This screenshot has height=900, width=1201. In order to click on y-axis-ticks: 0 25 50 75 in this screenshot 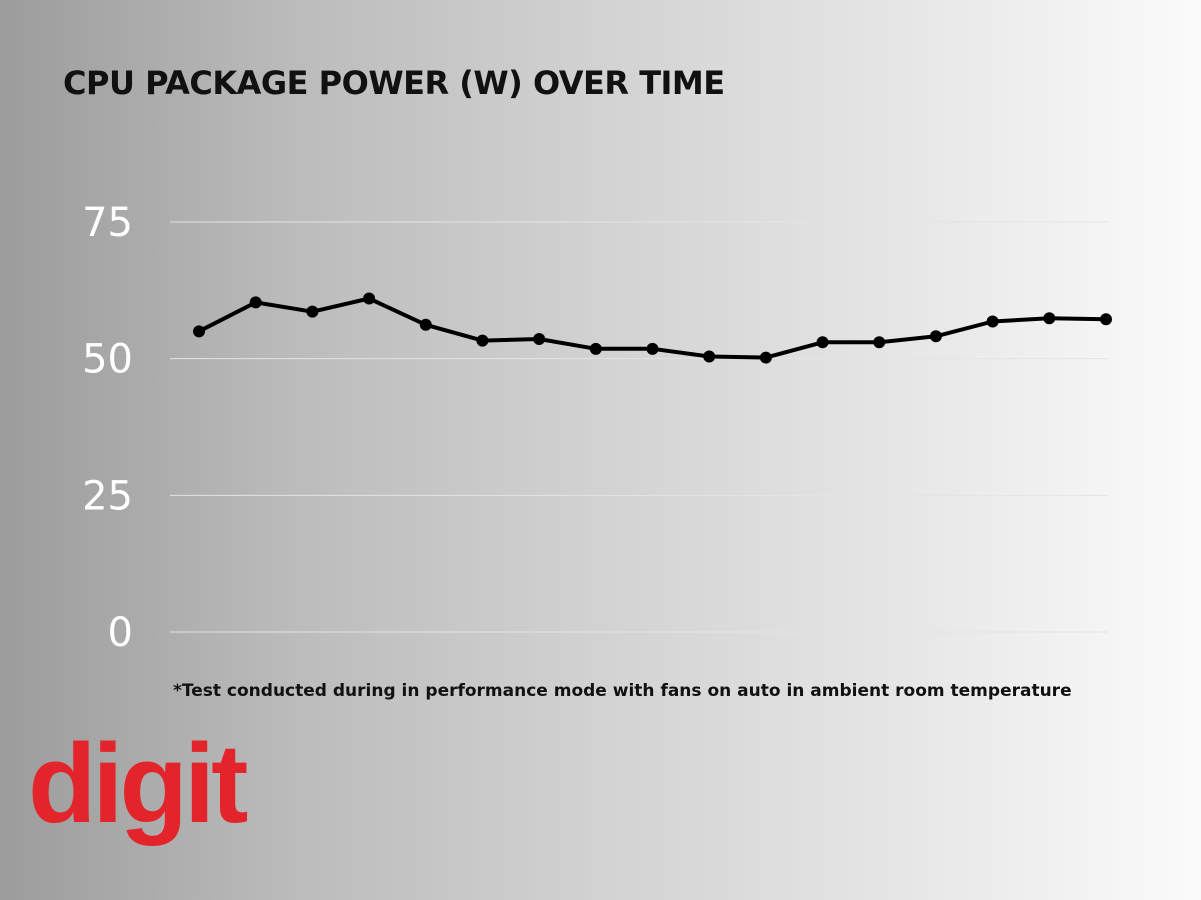, I will do `click(107, 428)`.